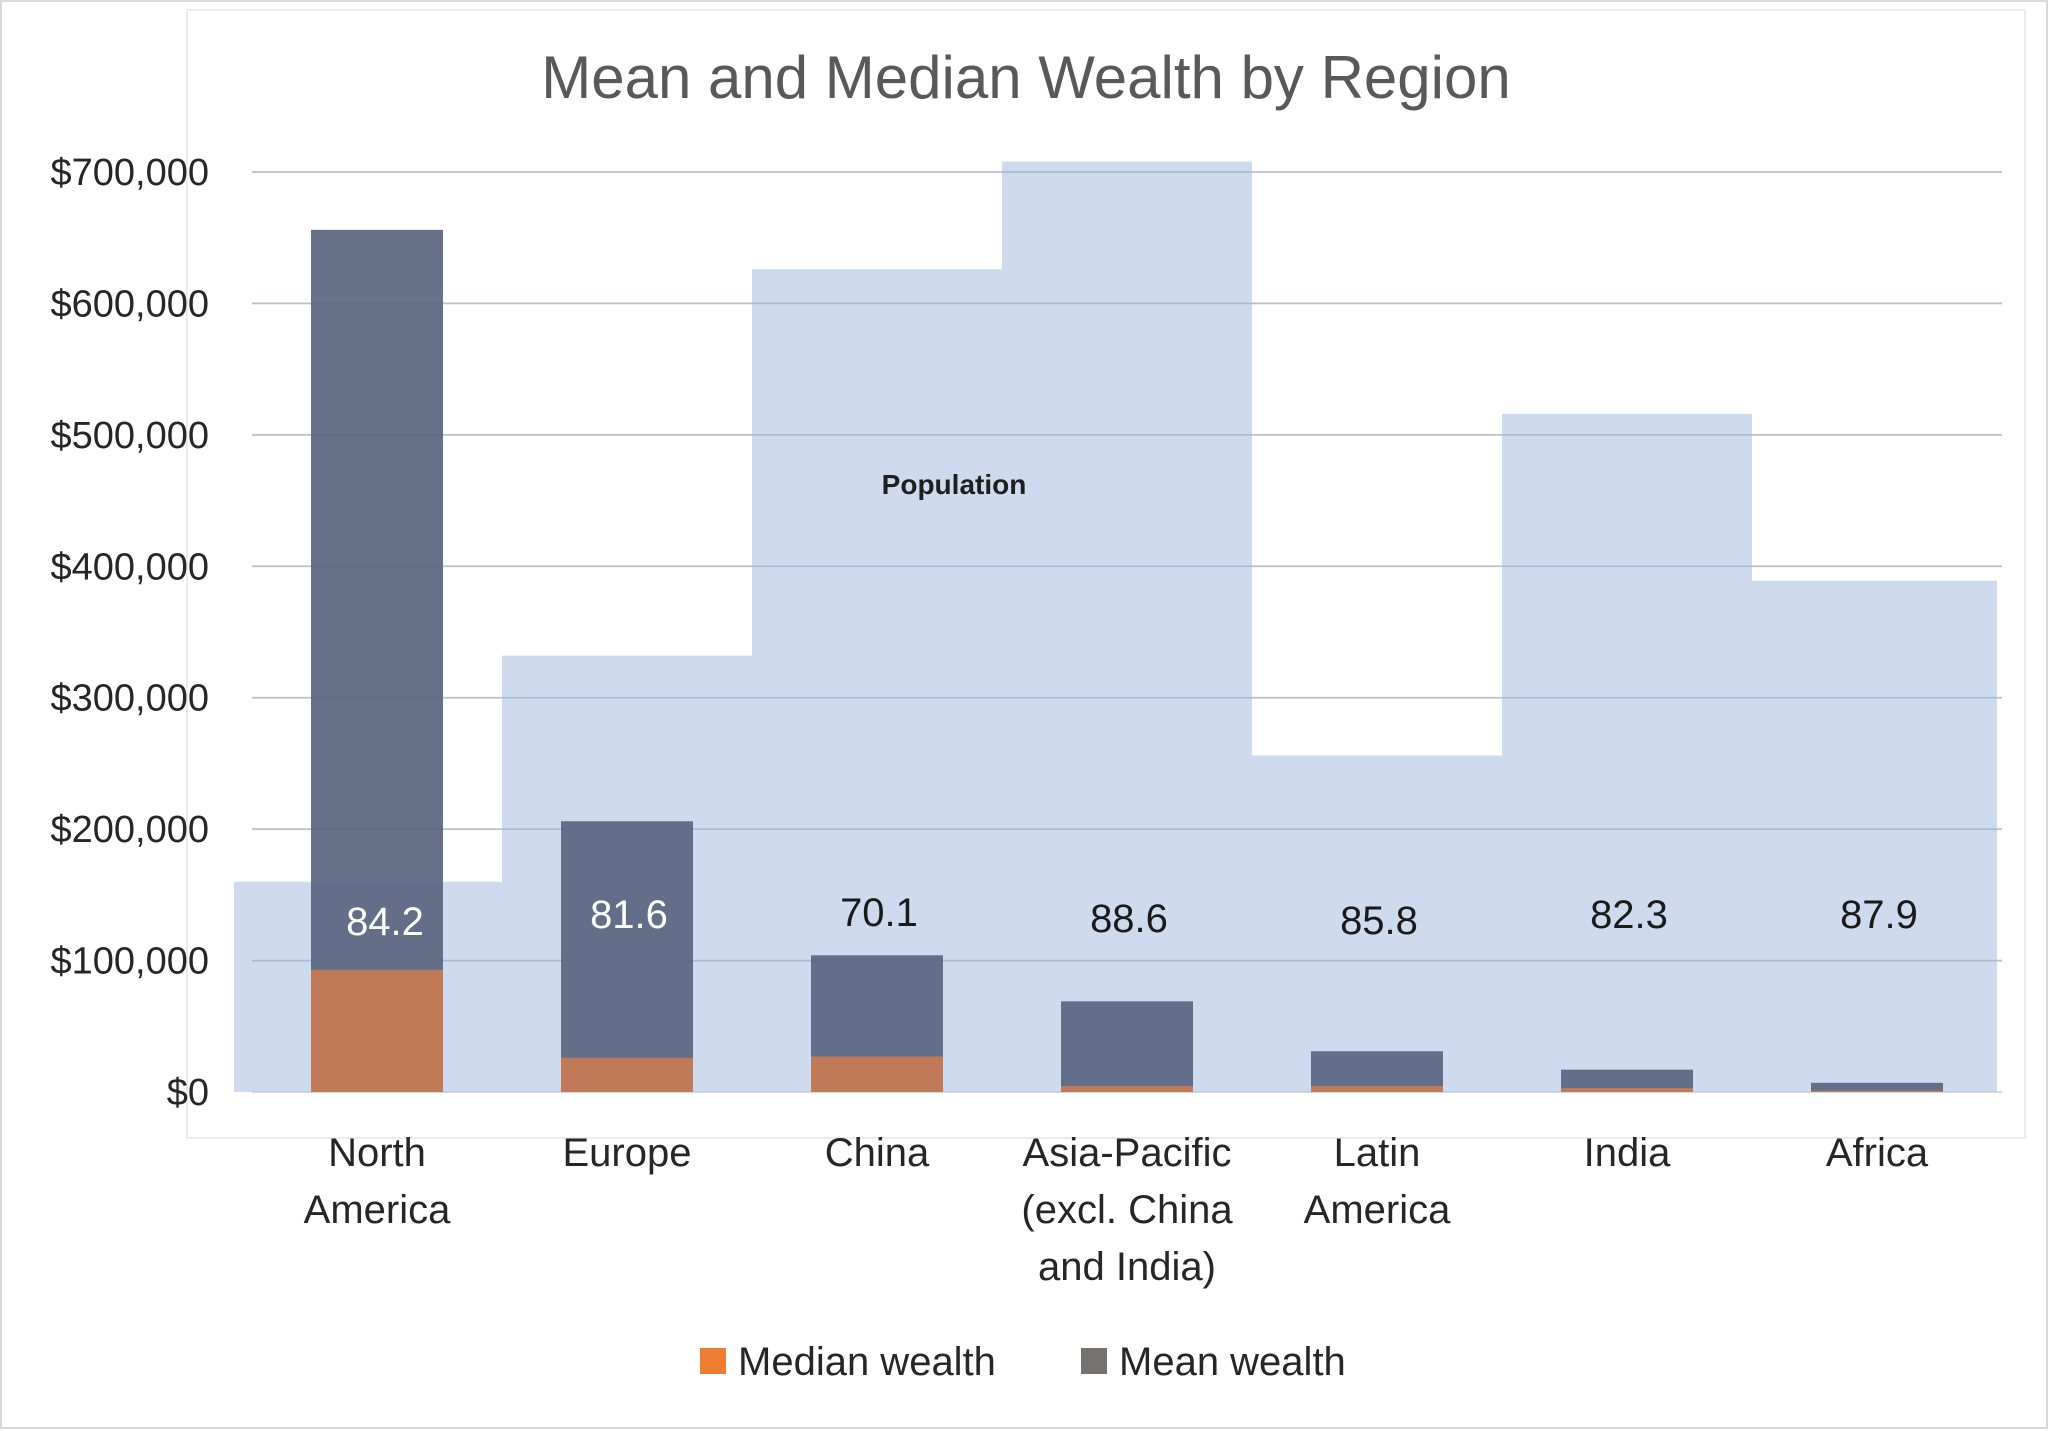 The height and width of the screenshot is (1431, 2048). I want to click on population-label: Population, so click(954, 484).